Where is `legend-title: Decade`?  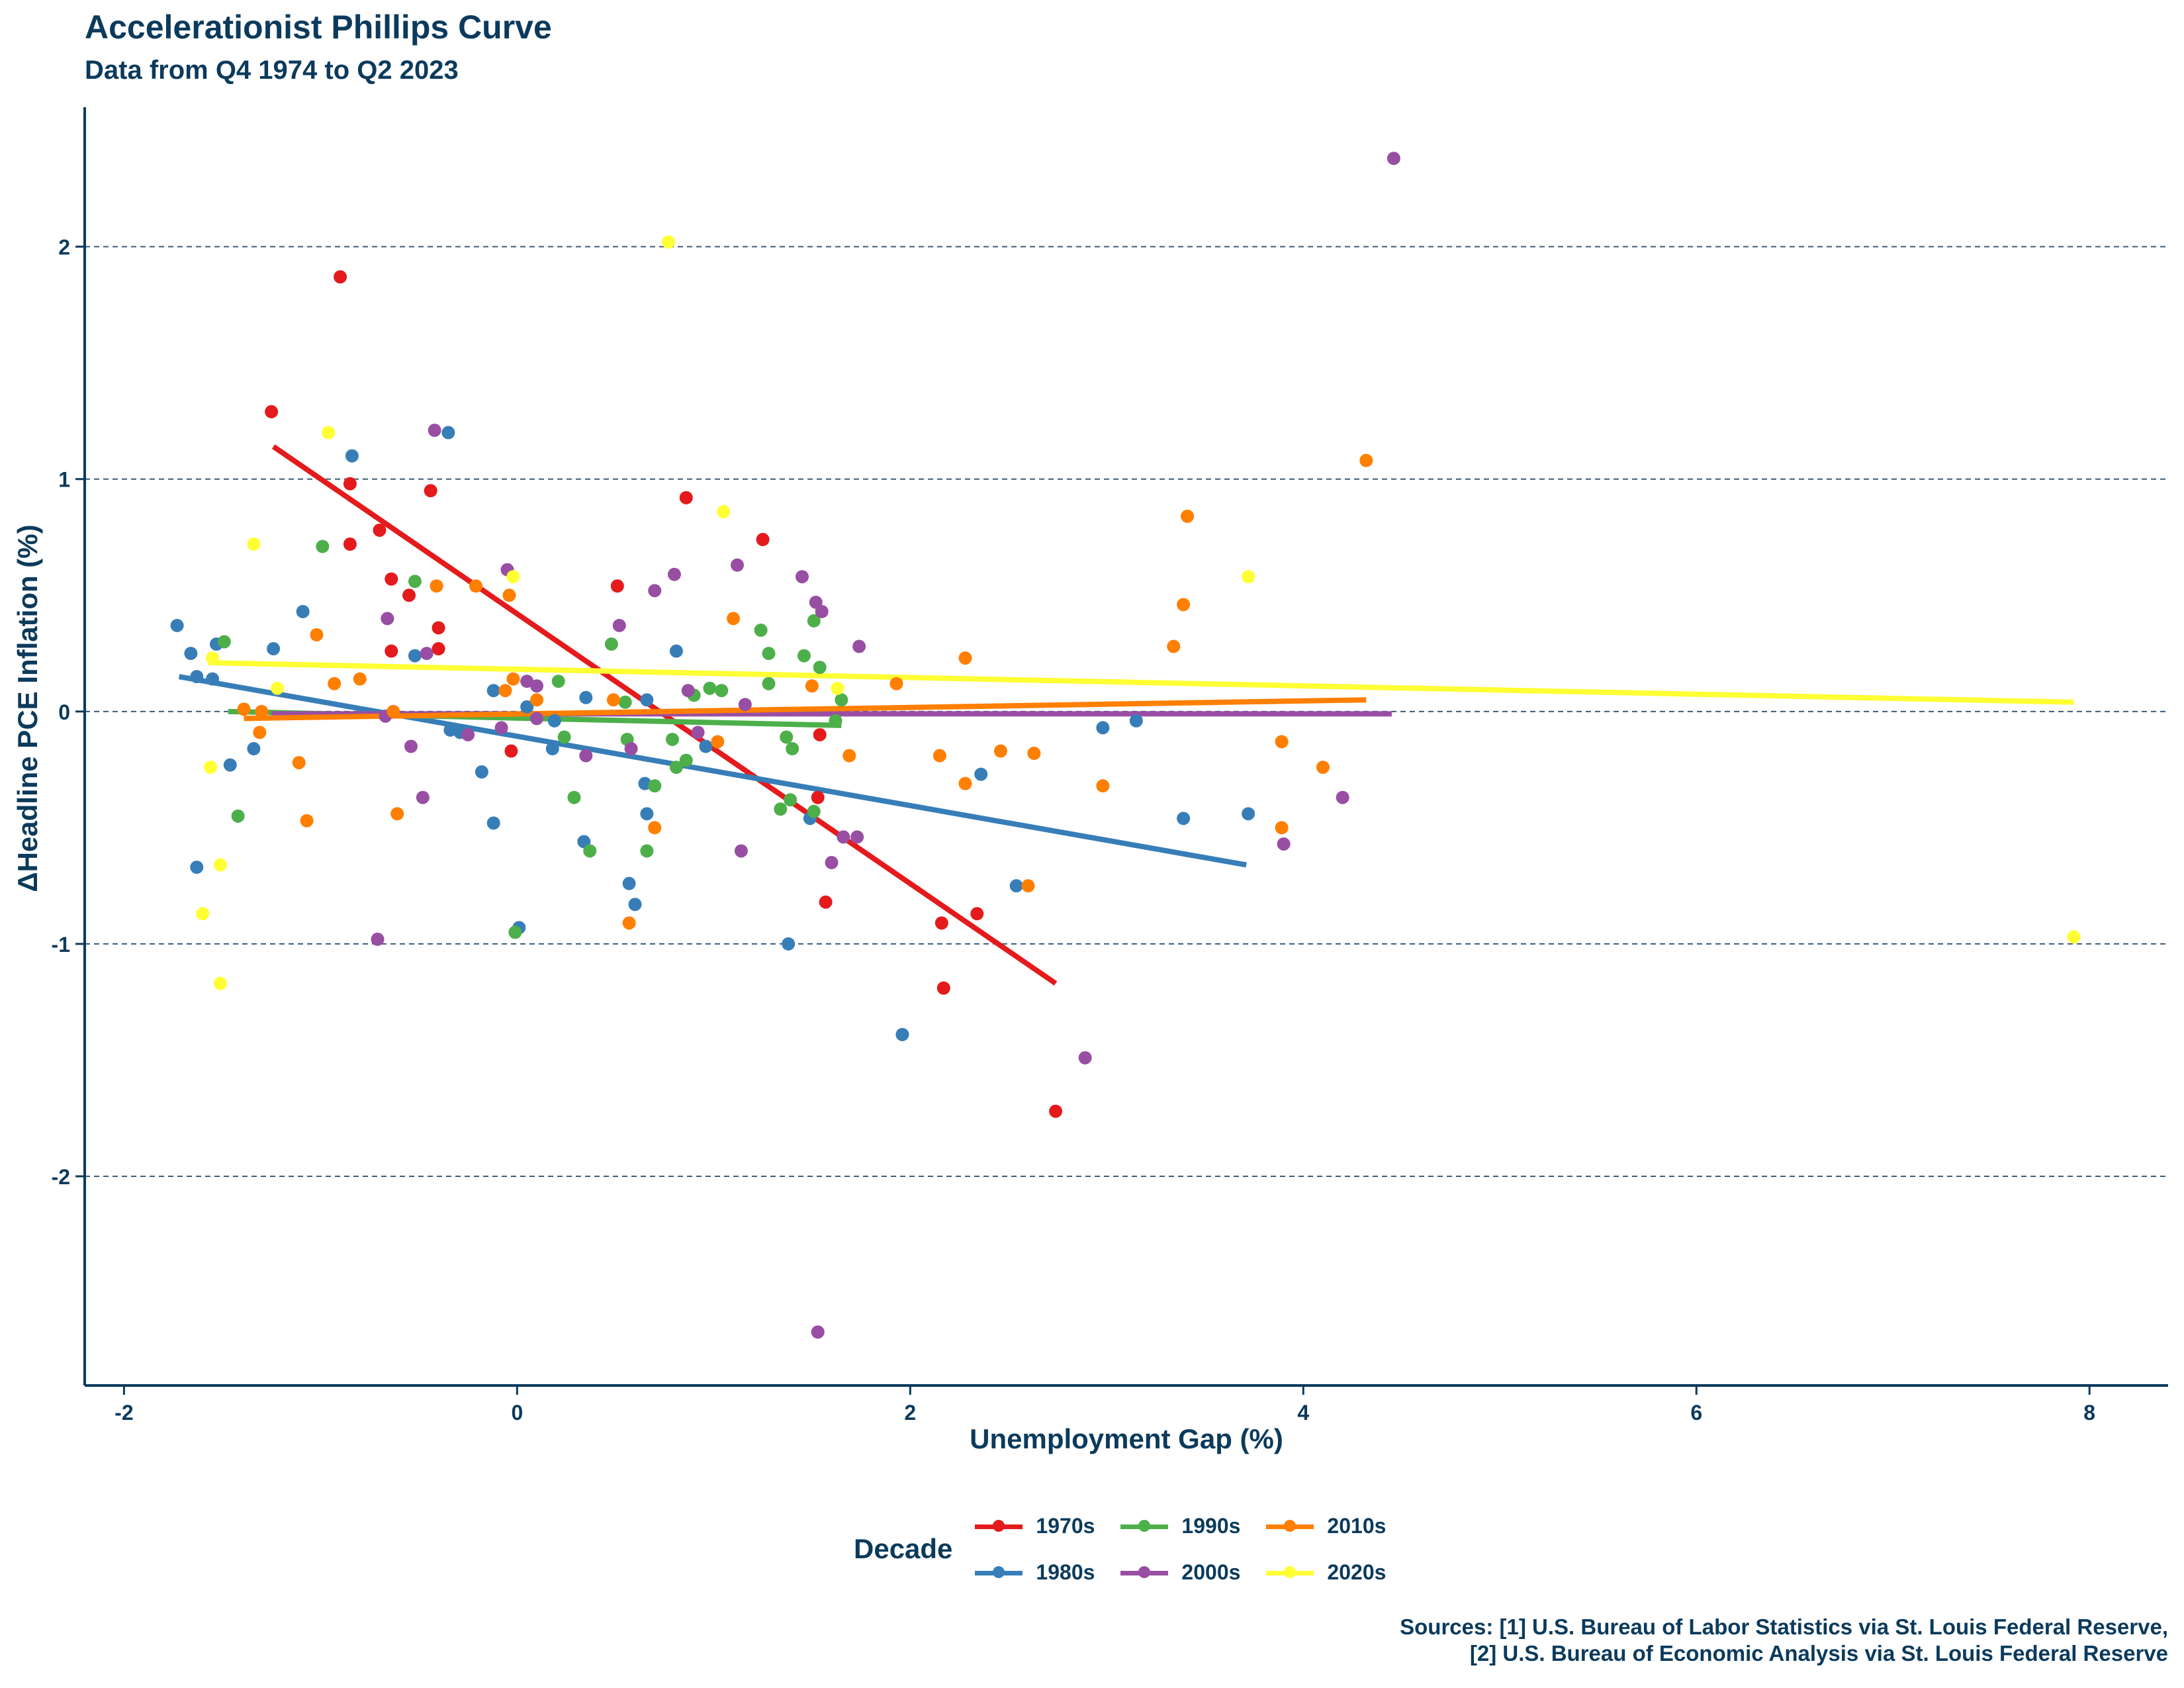
legend-title: Decade is located at coordinates (903, 1548).